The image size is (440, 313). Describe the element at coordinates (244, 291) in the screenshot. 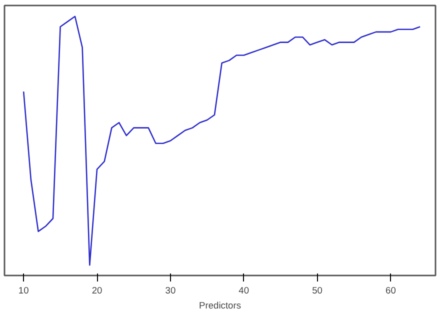

I see `x-tick-label: 40` at that location.